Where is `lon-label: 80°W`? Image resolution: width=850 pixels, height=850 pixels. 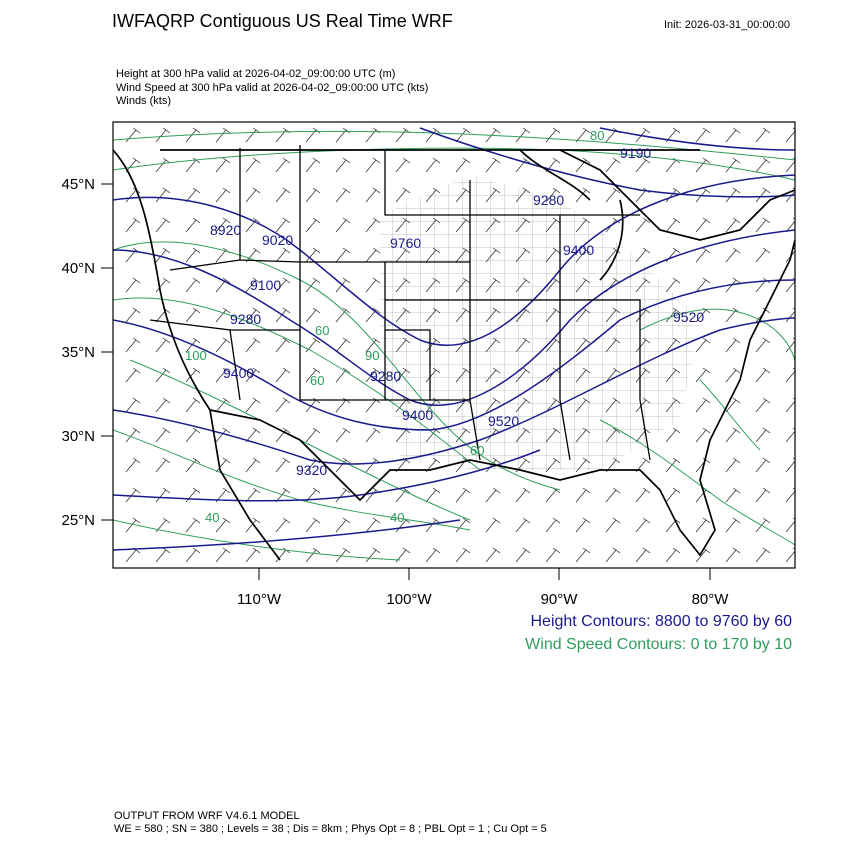 lon-label: 80°W is located at coordinates (711, 599).